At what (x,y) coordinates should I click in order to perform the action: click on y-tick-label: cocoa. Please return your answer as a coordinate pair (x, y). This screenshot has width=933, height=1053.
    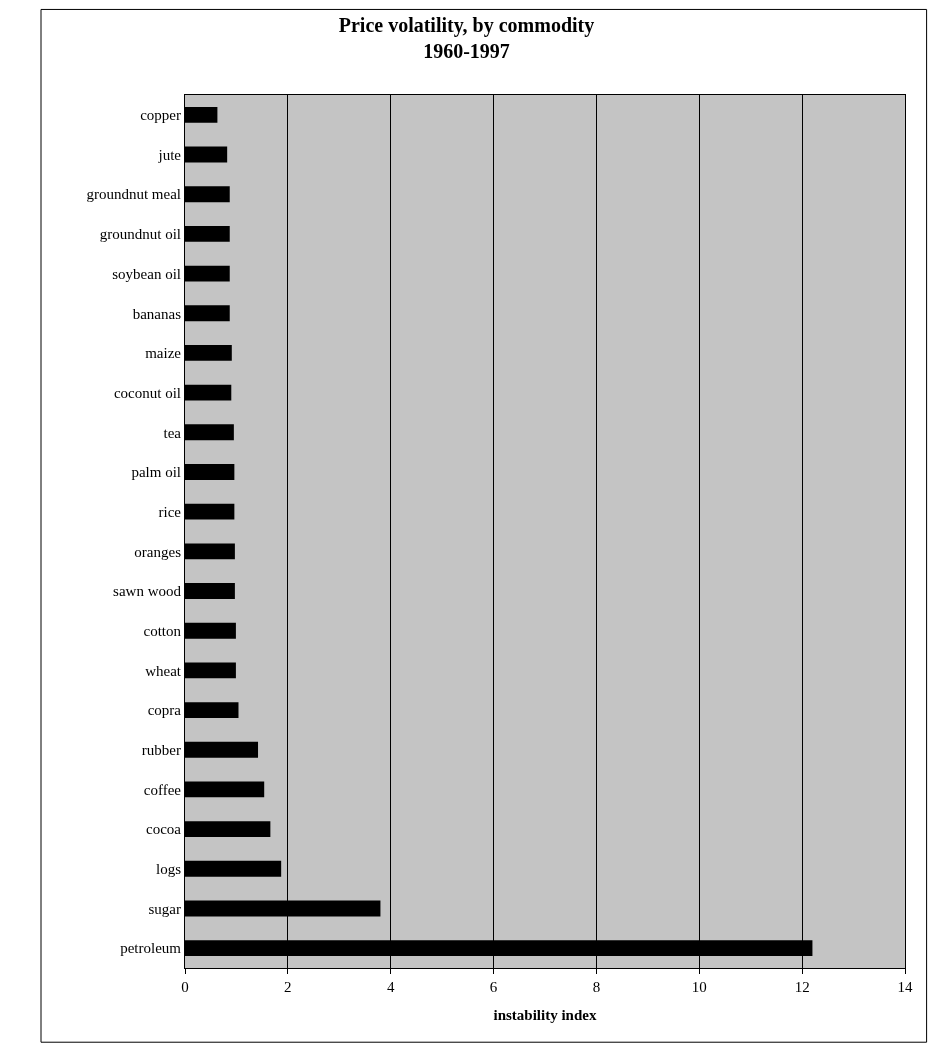
    Looking at the image, I should click on (164, 829).